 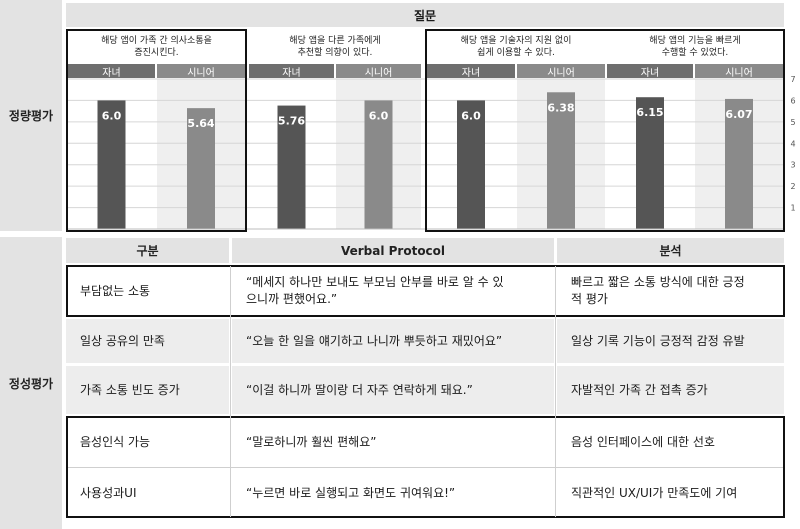 I want to click on bar-senior-q1, so click(x=201, y=168).